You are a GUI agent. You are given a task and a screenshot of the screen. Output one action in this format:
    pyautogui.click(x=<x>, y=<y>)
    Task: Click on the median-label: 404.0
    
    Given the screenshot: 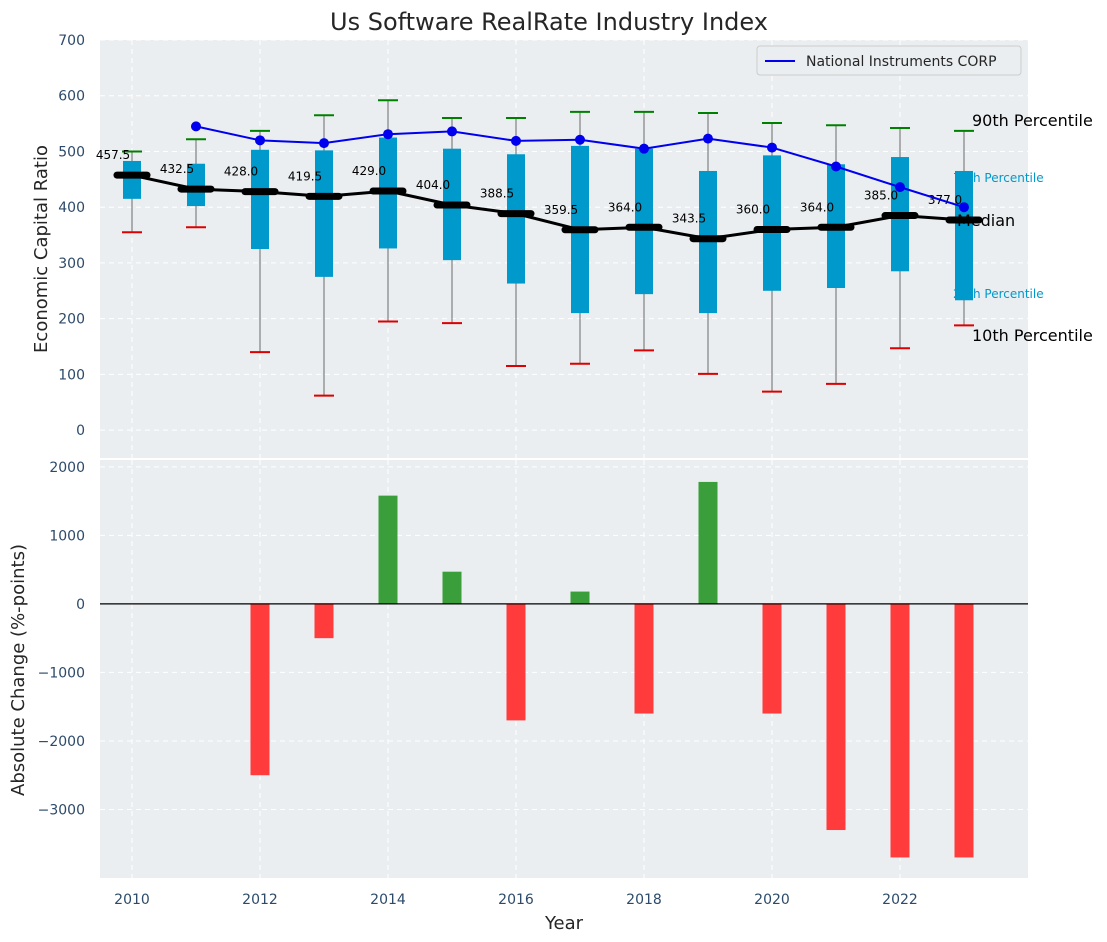 What is the action you would take?
    pyautogui.click(x=433, y=185)
    